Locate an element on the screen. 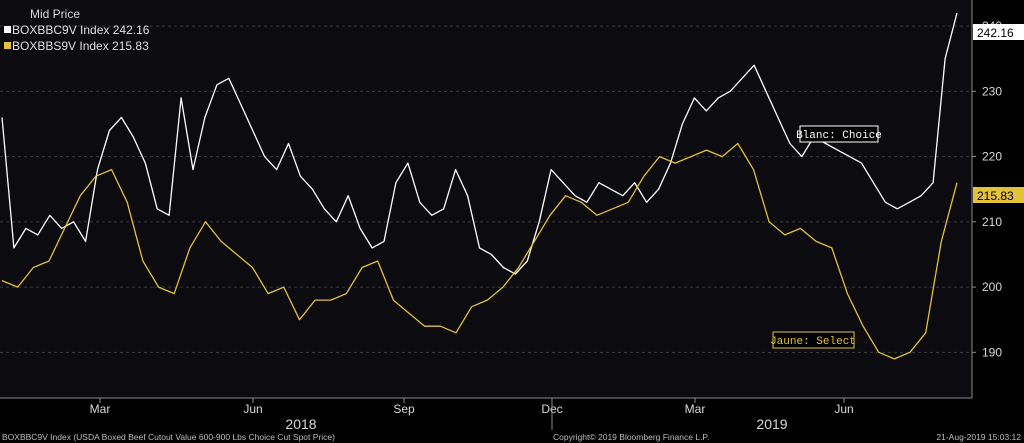 The width and height of the screenshot is (1024, 443). footer-copyright: Copyright© 2019 Bloomberg Finance L.P. is located at coordinates (631, 437).